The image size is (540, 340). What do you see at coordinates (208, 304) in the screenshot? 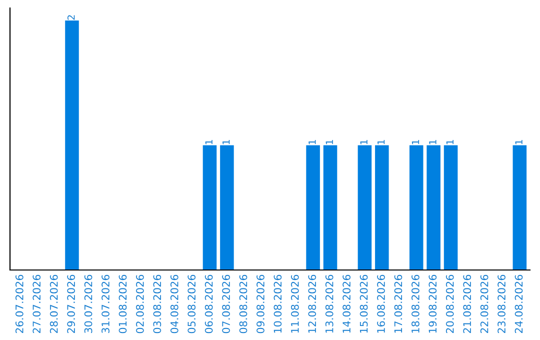
I see `x-tick-label: 06.08.2026` at bounding box center [208, 304].